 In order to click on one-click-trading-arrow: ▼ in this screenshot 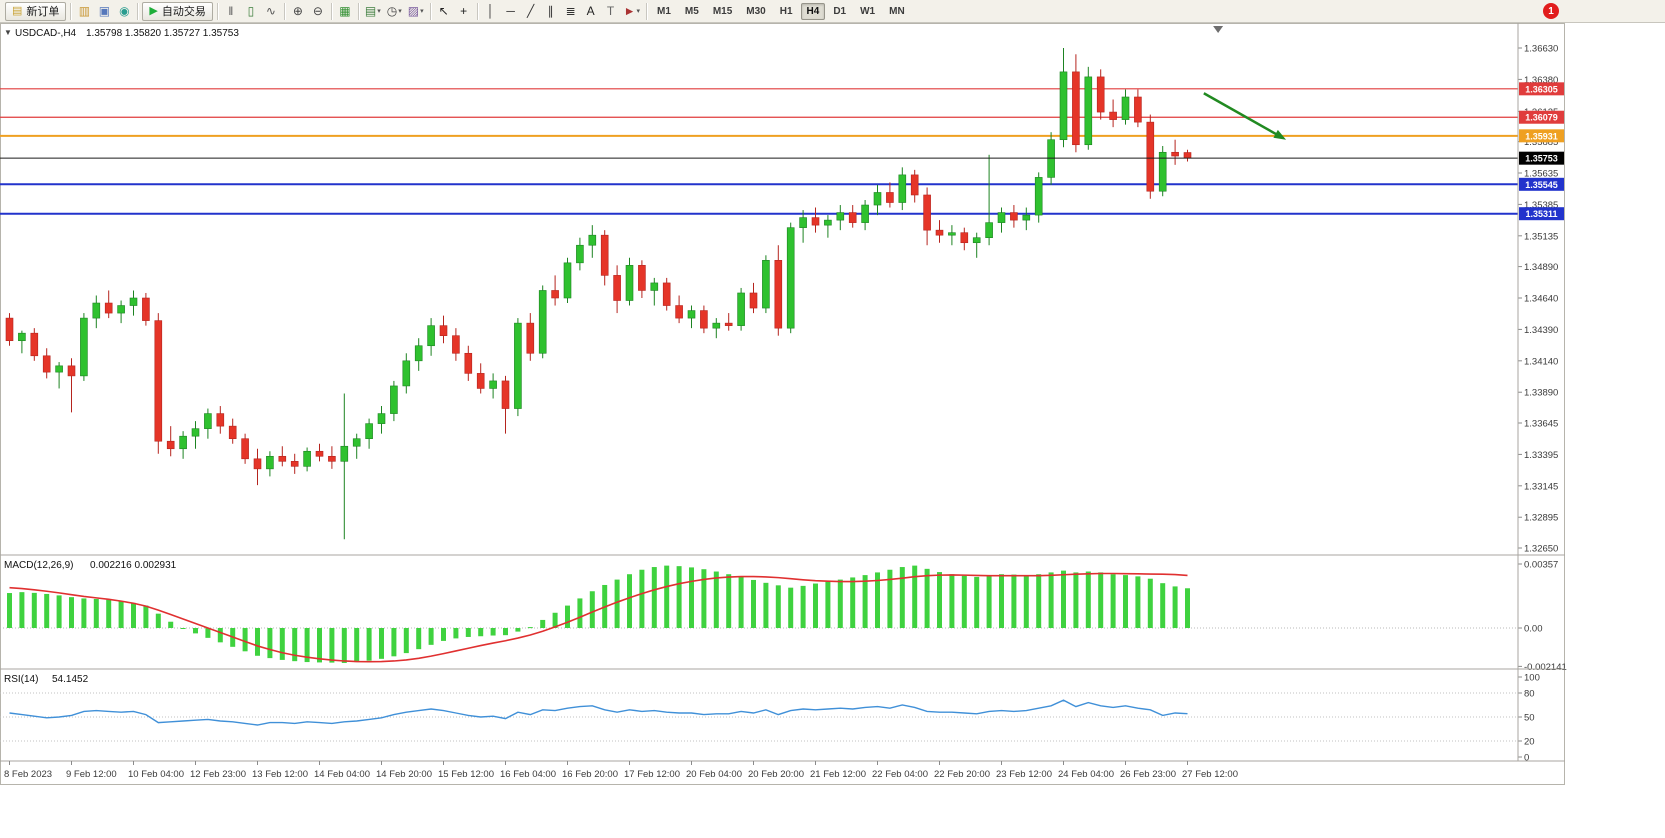, I will do `click(8, 32)`.